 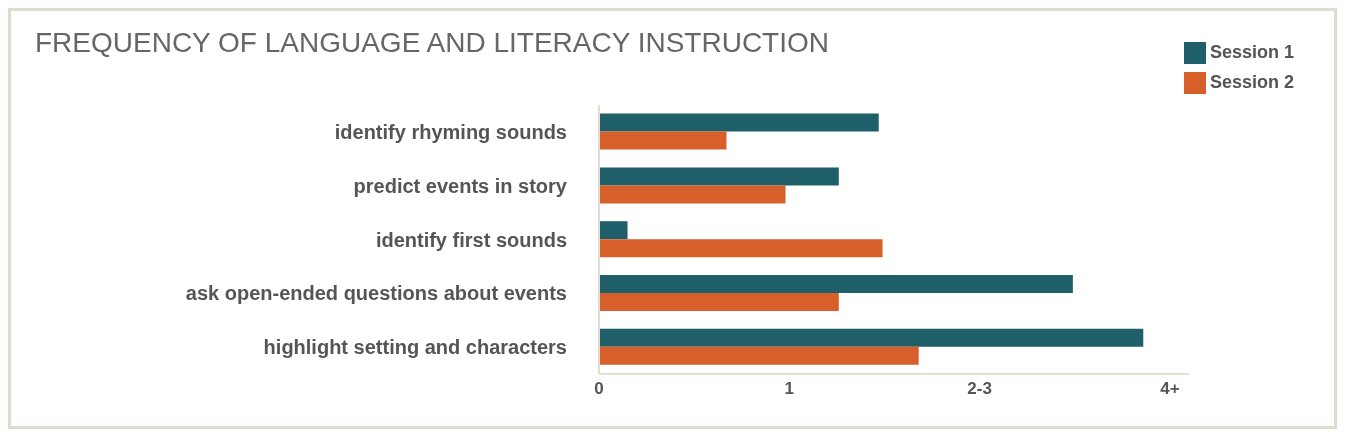 What do you see at coordinates (979, 389) in the screenshot?
I see `x-tick-label: 2-3` at bounding box center [979, 389].